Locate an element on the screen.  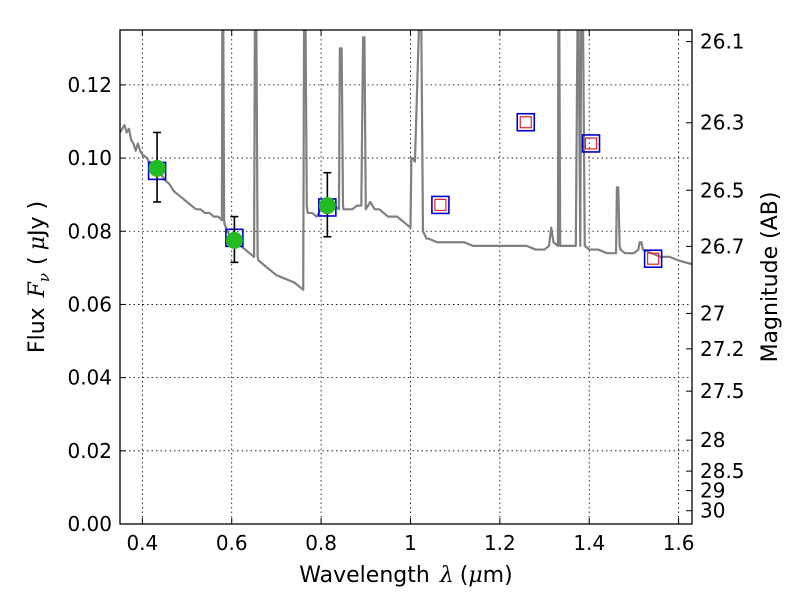
x-tick-label: 1.6 is located at coordinates (679, 543).